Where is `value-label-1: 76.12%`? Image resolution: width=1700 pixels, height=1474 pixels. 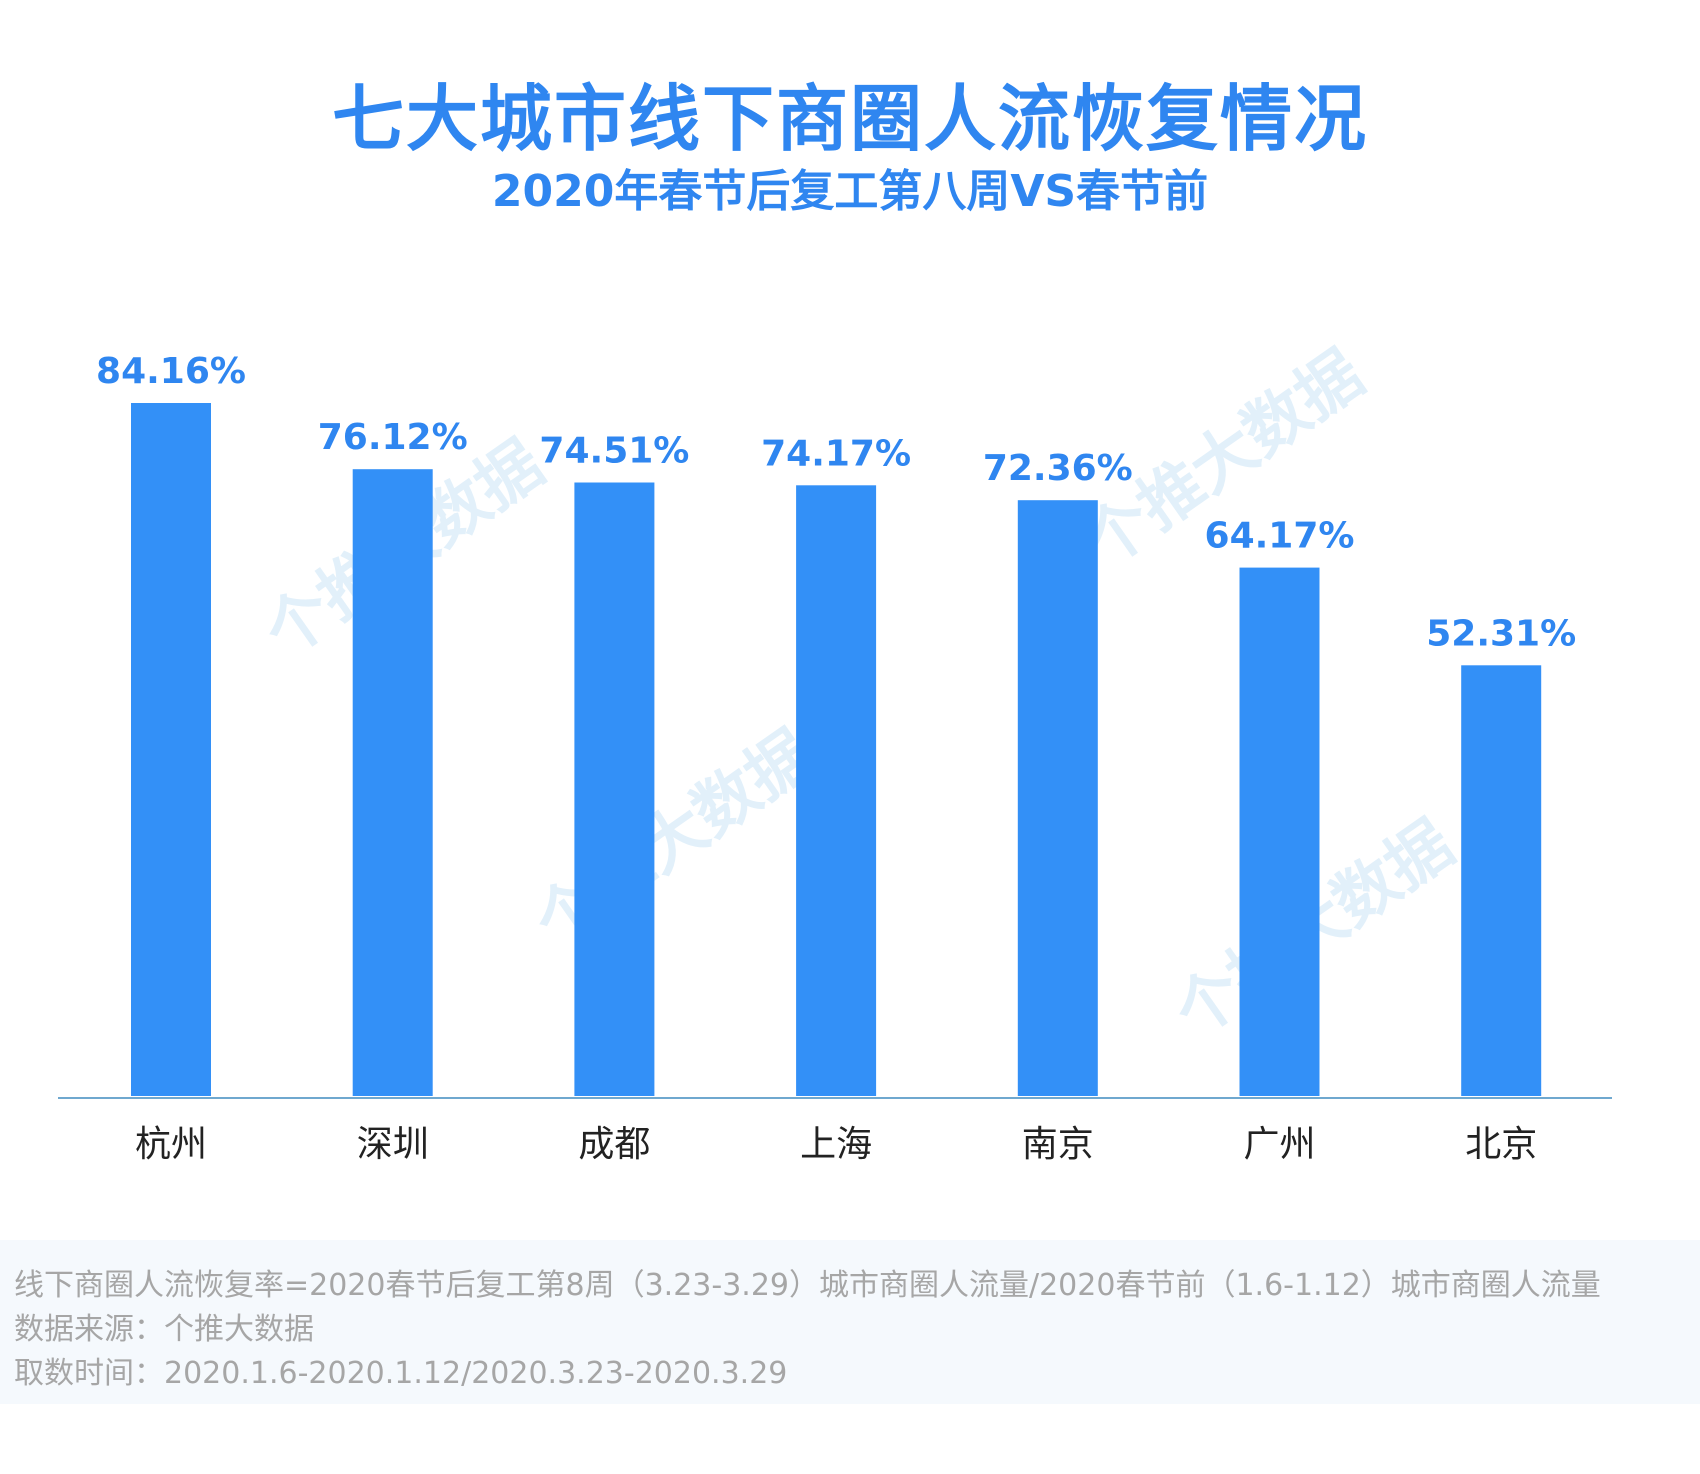
value-label-1: 76.12% is located at coordinates (393, 437).